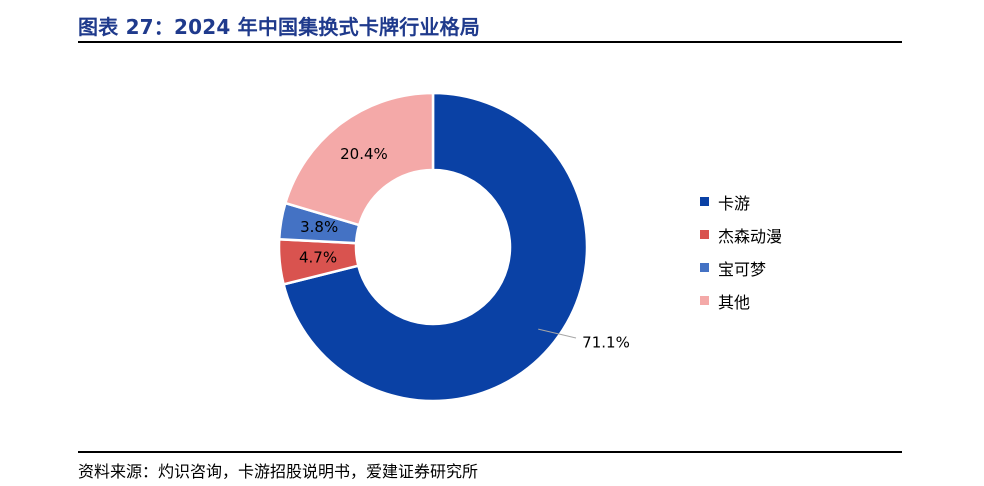 The width and height of the screenshot is (984, 486). I want to click on slice-label-3: 20.4%, so click(364, 154).